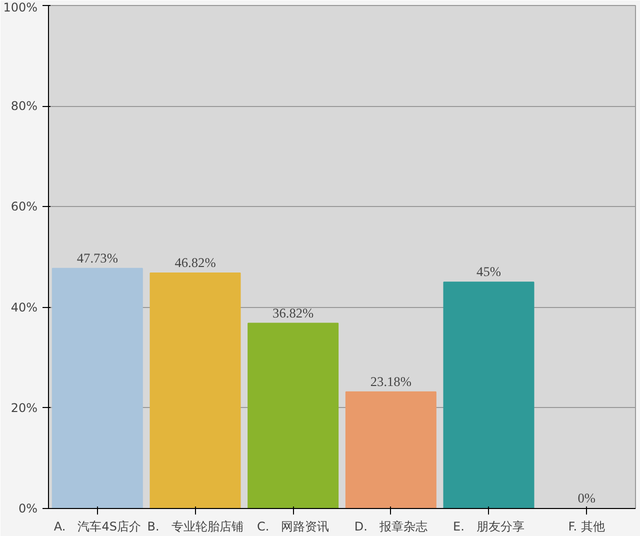 The width and height of the screenshot is (640, 536). What do you see at coordinates (20, 7) in the screenshot?
I see `y-tick-label: 100%` at bounding box center [20, 7].